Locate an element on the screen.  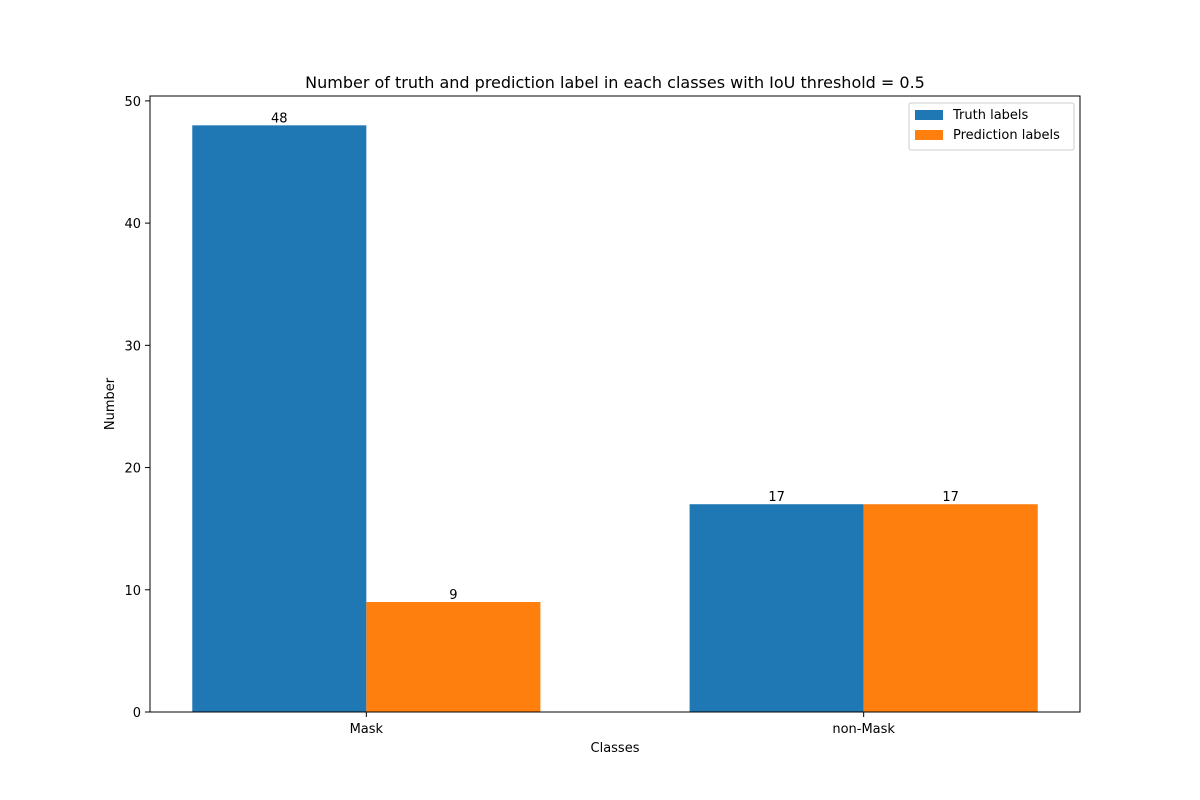
legend-label-prediction-labels: Prediction labels is located at coordinates (1006, 135).